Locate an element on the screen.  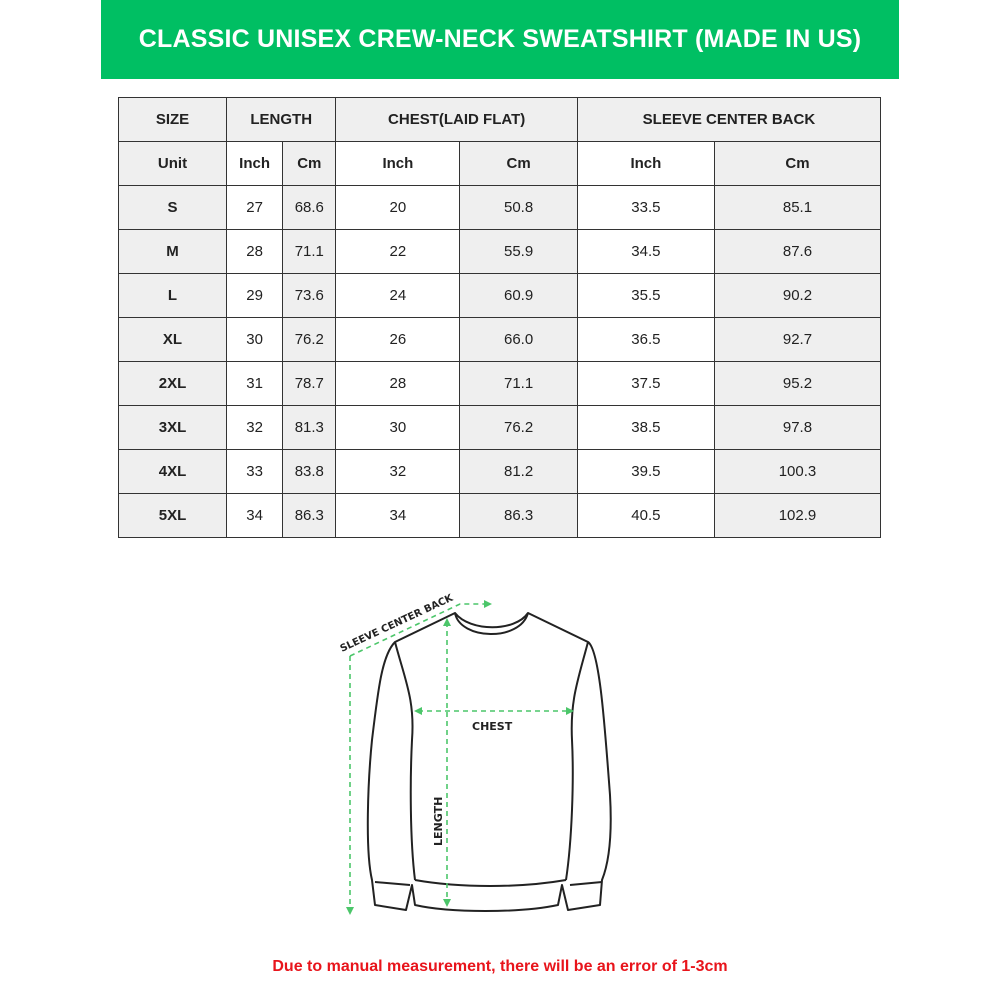
length-label: LENGTH is located at coordinates (438, 821).